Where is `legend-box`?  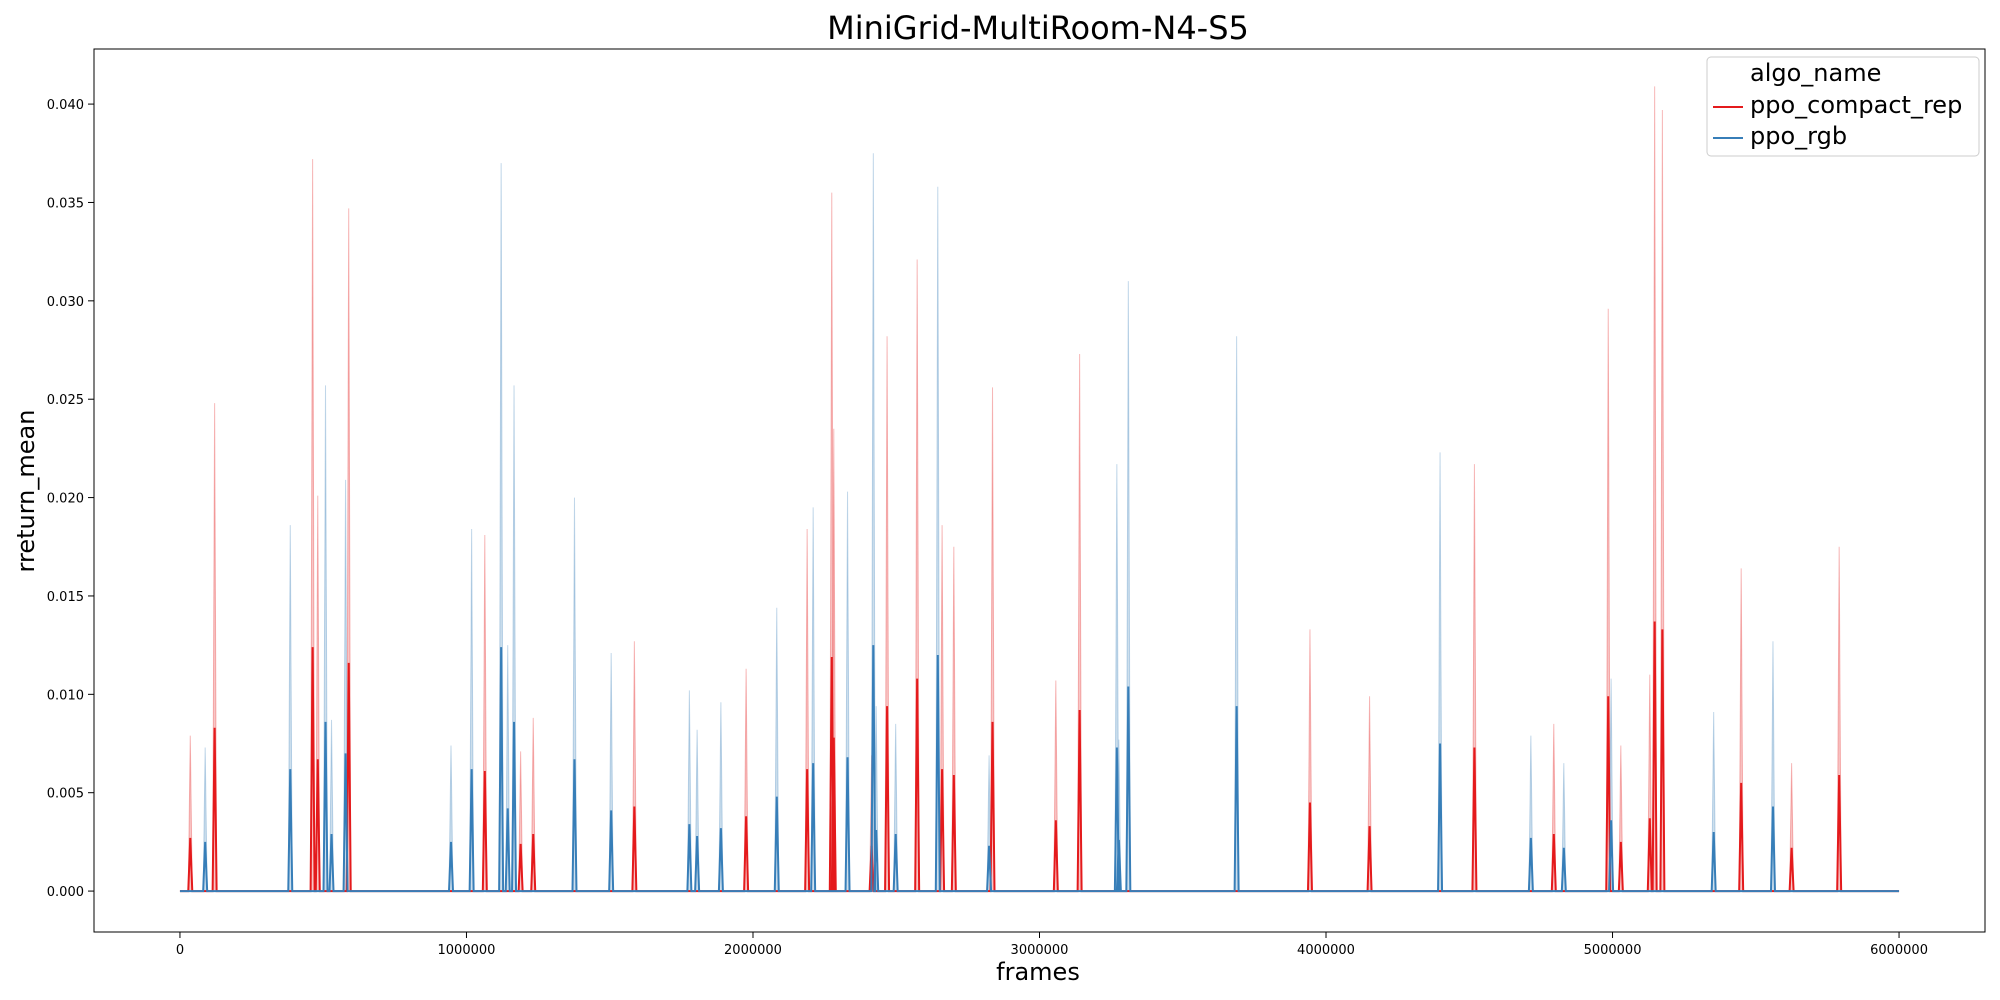
legend-box is located at coordinates (1843, 106).